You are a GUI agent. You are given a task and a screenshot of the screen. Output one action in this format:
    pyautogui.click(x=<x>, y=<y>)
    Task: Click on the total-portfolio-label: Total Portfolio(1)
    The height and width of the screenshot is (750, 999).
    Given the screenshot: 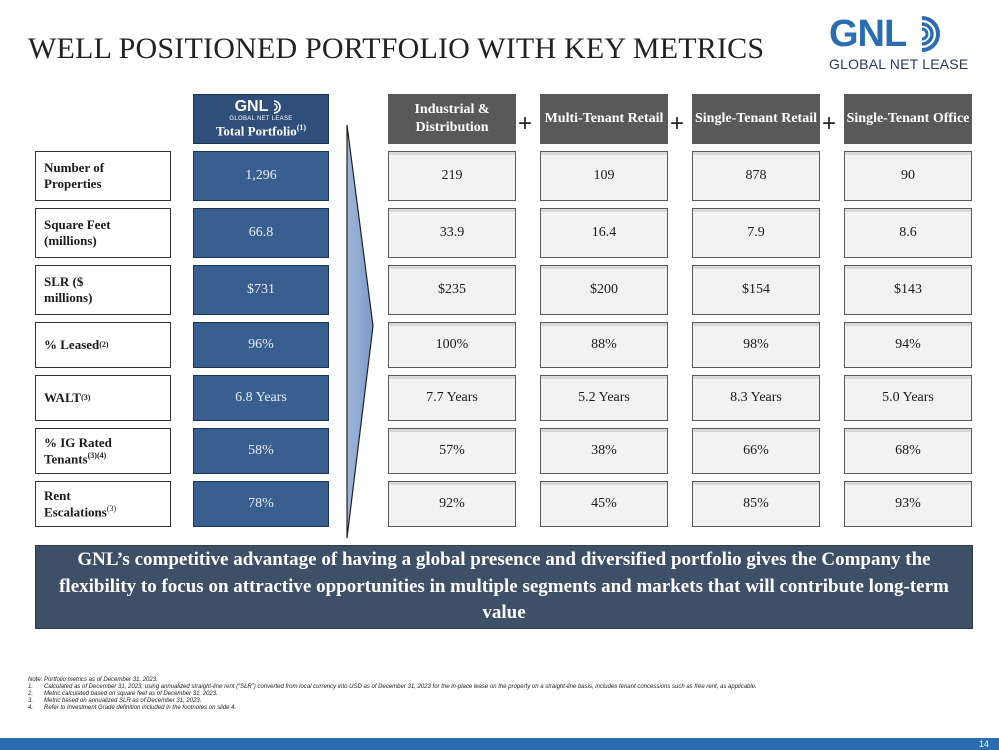 What is the action you would take?
    pyautogui.click(x=261, y=131)
    